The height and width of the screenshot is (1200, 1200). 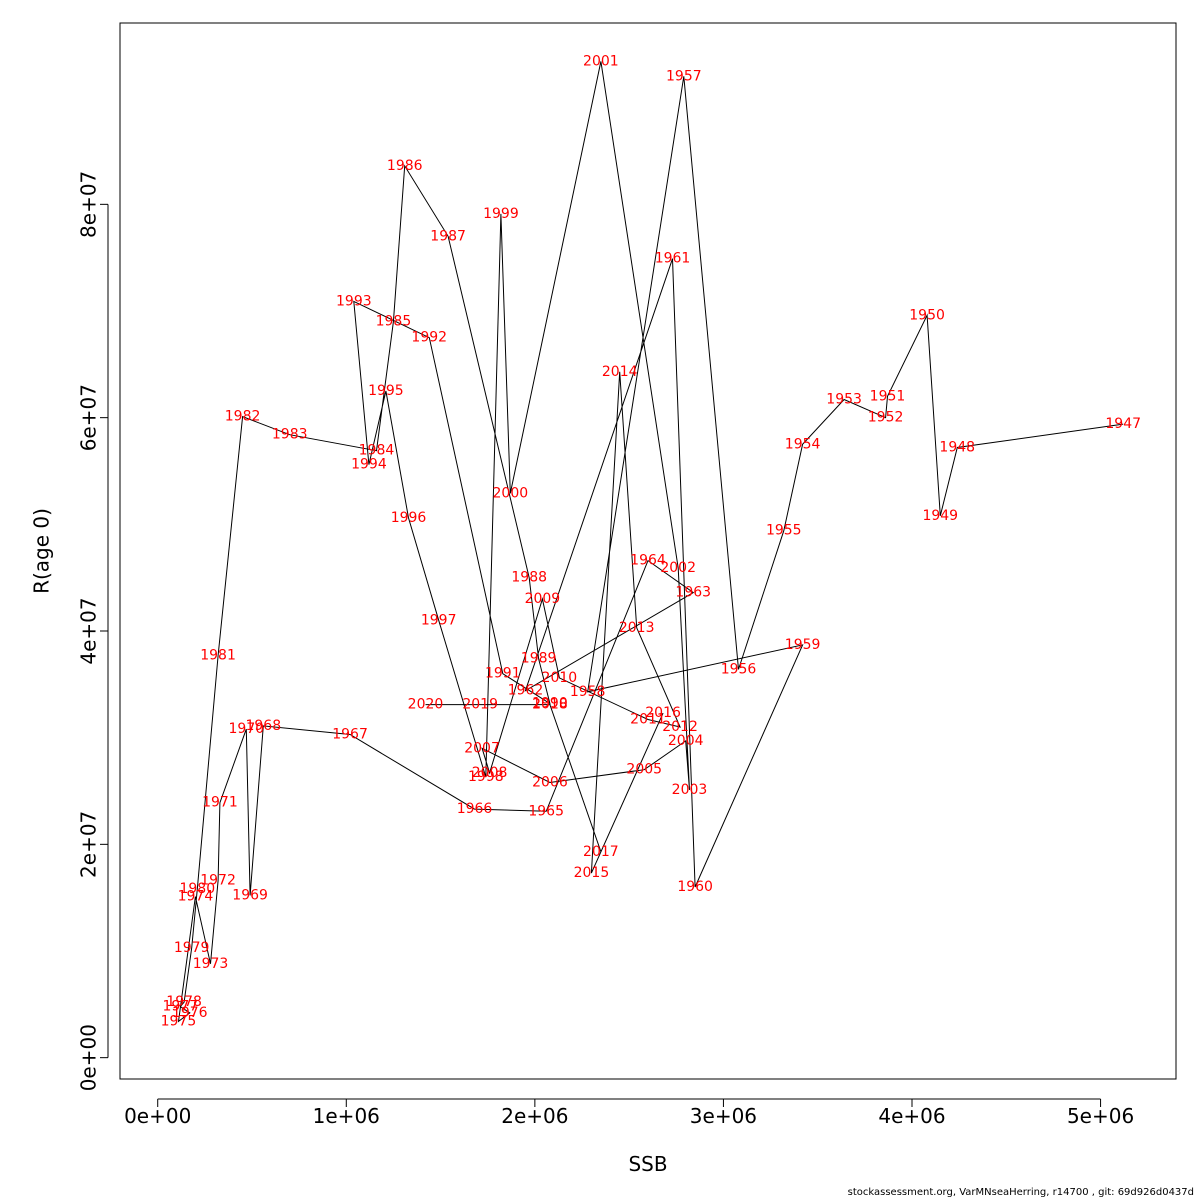 I want to click on point-label: 1998, so click(x=486, y=777).